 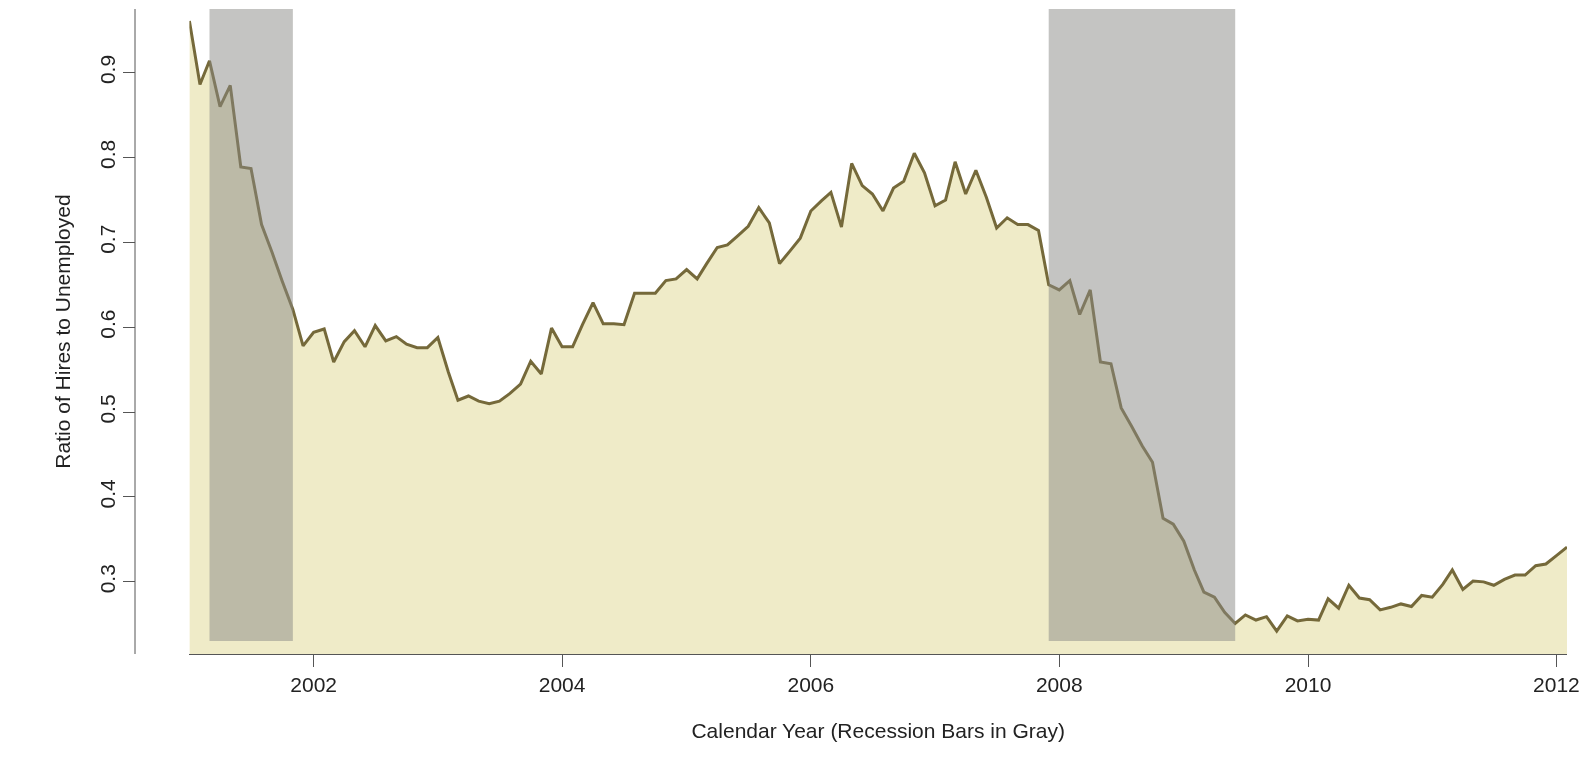 What do you see at coordinates (107, 154) in the screenshot?
I see `y-tick-label: 0.8` at bounding box center [107, 154].